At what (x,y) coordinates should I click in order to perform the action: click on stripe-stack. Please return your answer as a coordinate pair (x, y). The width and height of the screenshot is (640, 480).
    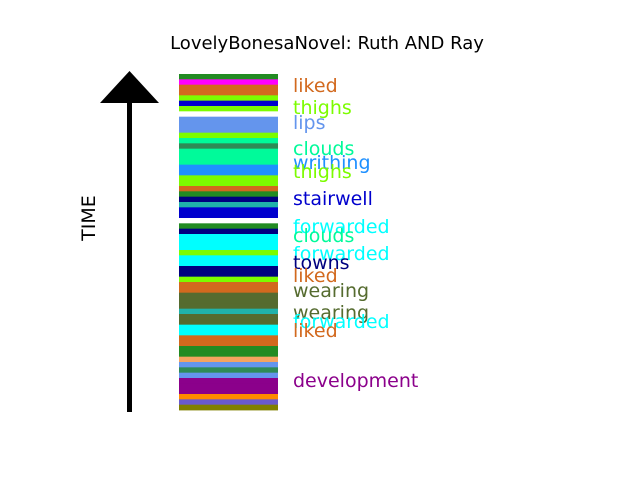
    Looking at the image, I should click on (228, 242).